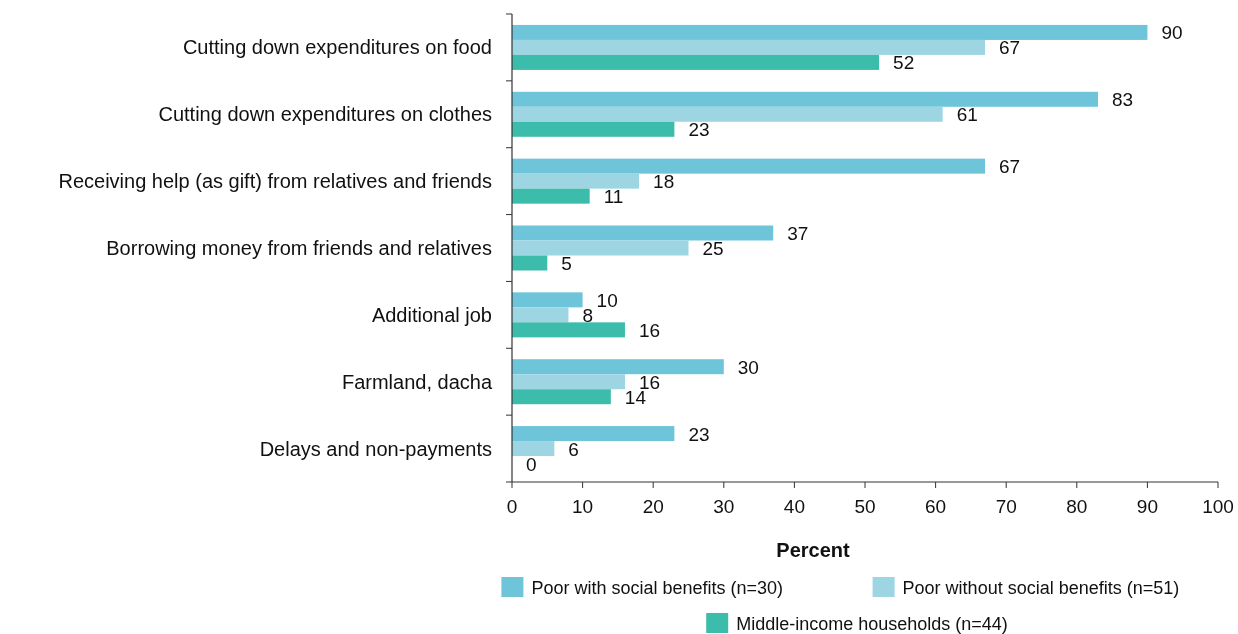 The image size is (1238, 634). Describe the element at coordinates (794, 506) in the screenshot. I see `x-tick-label: 40` at that location.